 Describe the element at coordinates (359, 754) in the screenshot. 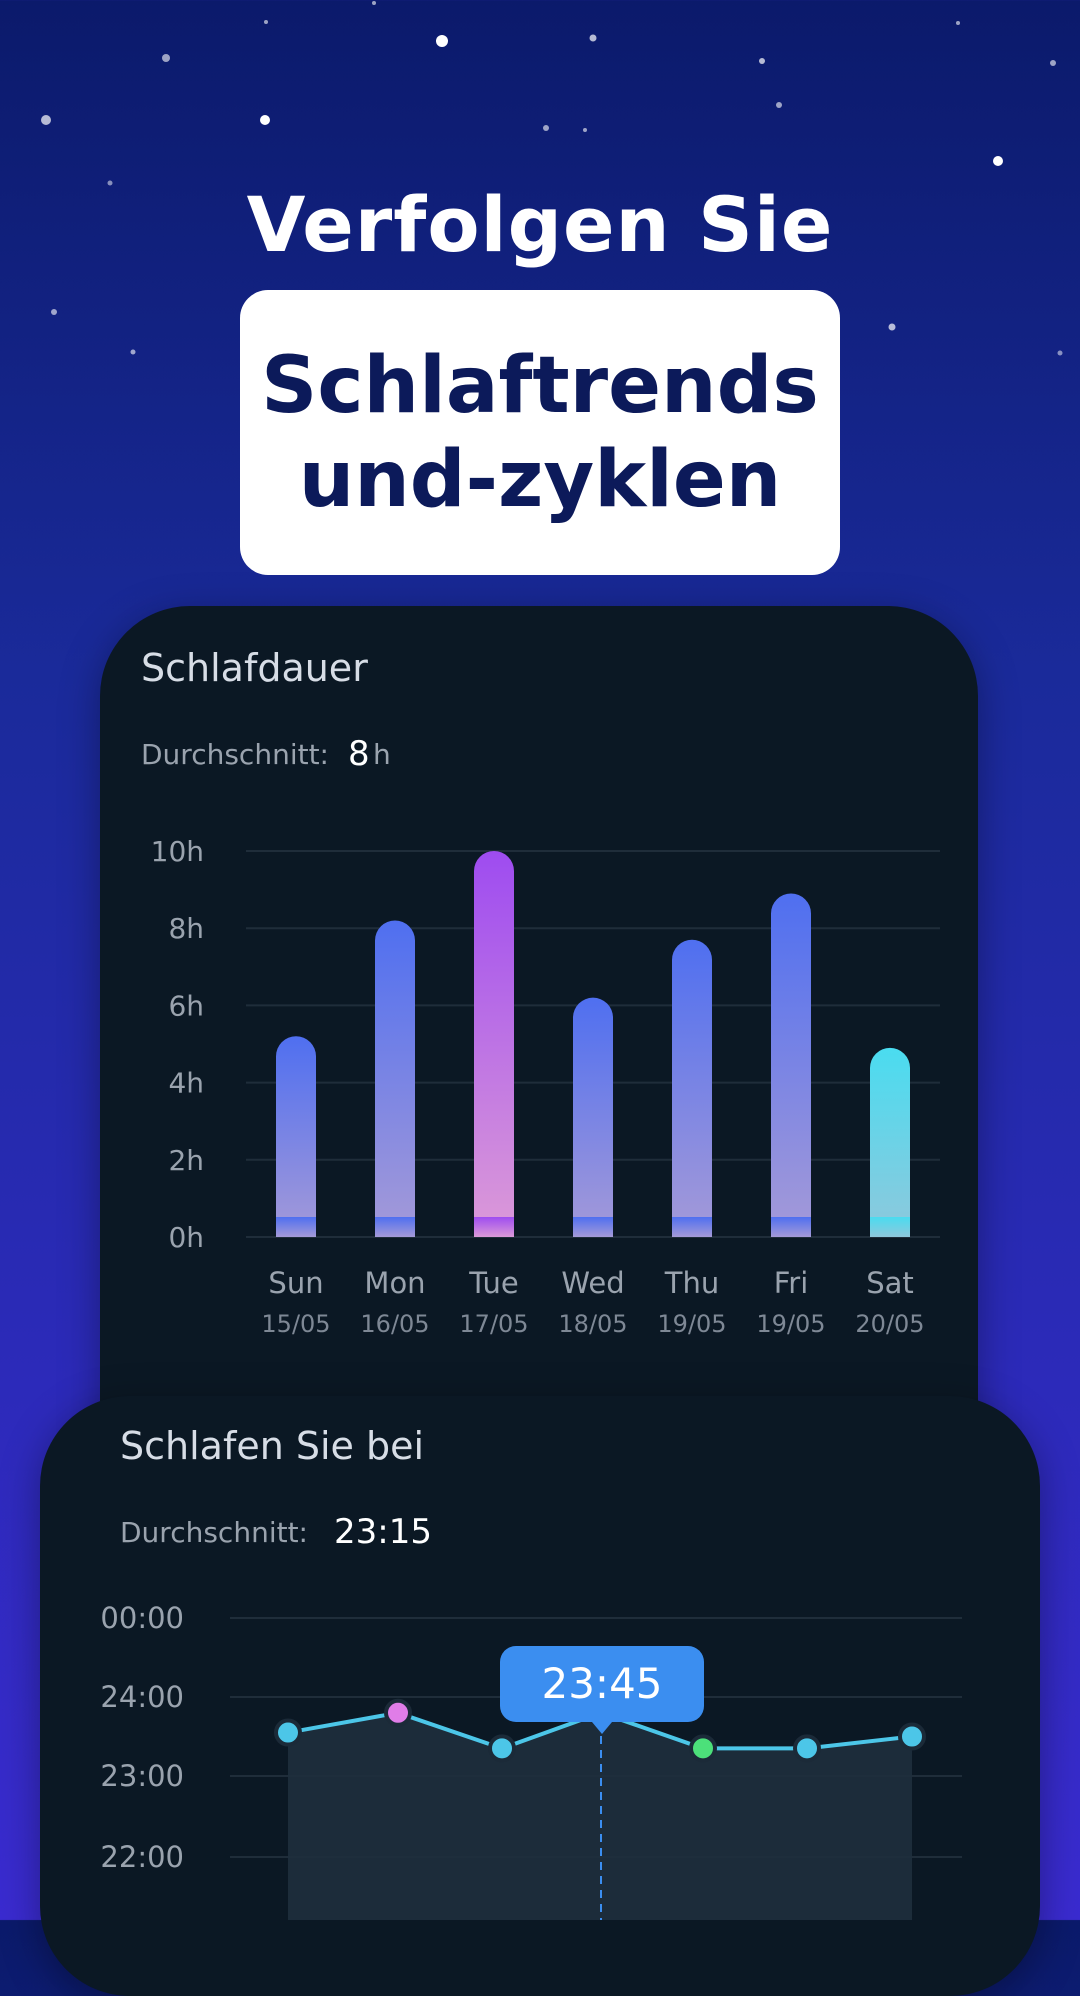

I see `sleep-duration-avg-value: 8` at that location.